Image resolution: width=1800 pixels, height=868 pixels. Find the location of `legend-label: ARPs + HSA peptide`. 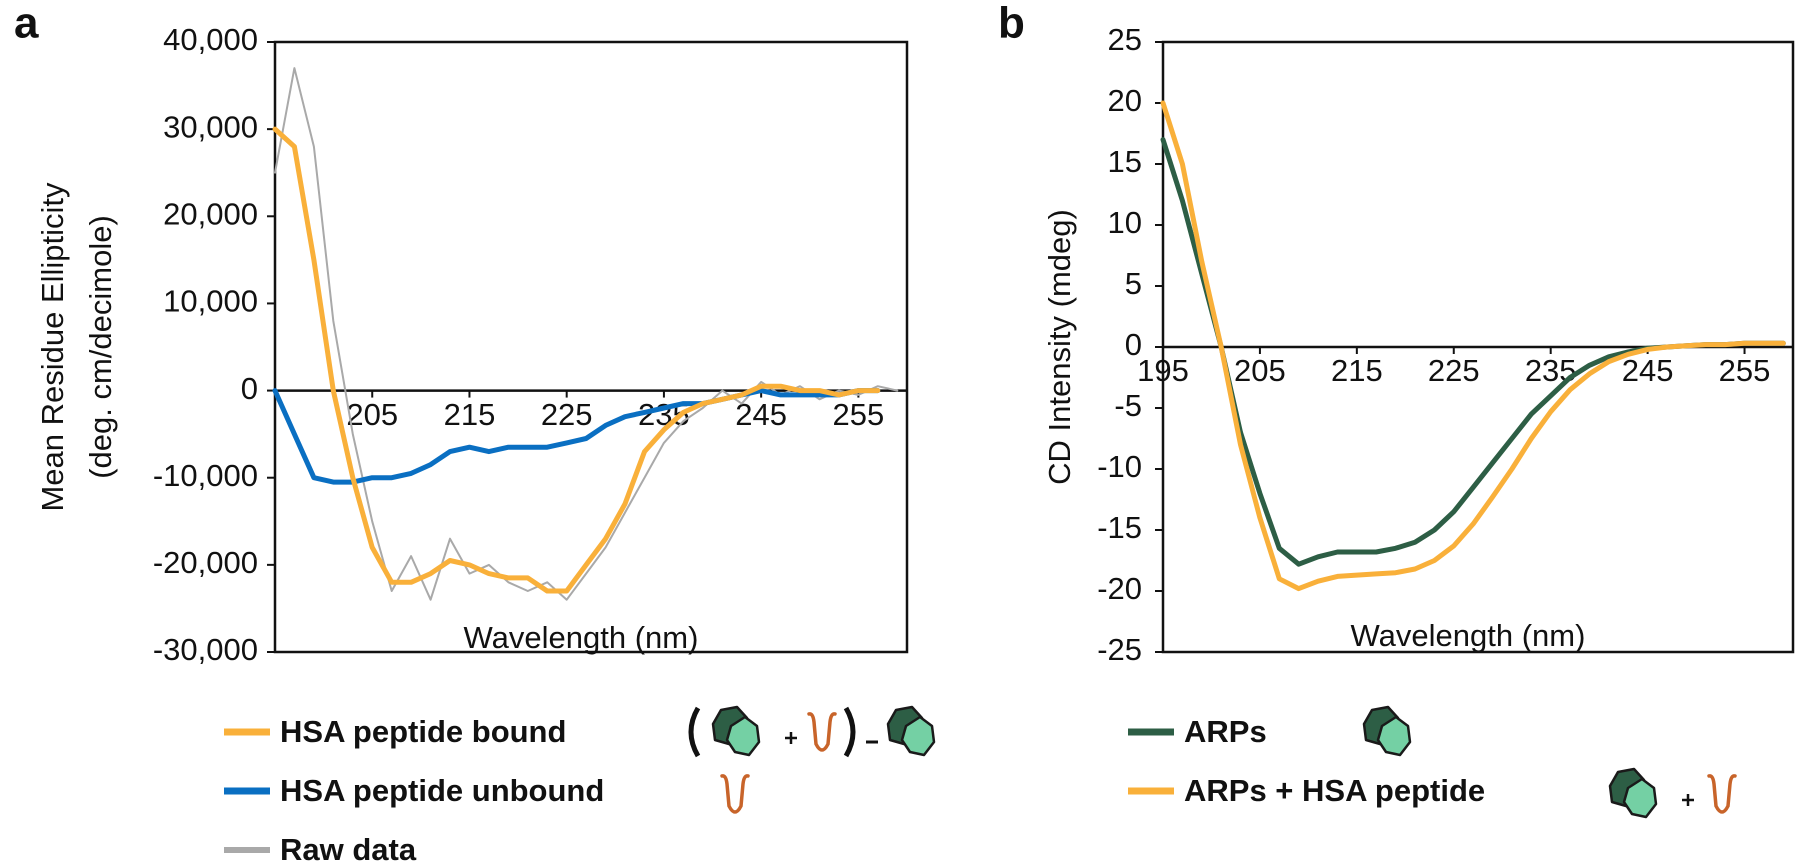

legend-label: ARPs + HSA peptide is located at coordinates (1334, 790).